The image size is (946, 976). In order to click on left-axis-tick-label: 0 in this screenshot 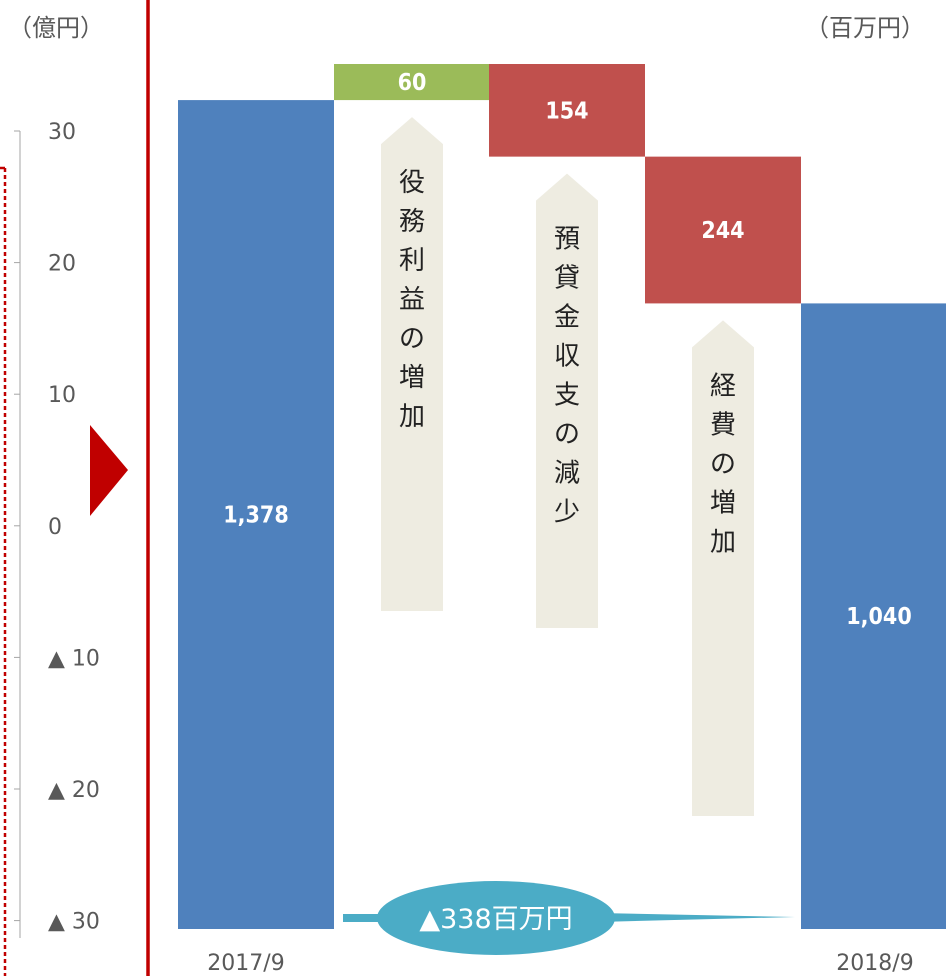, I will do `click(55, 527)`.